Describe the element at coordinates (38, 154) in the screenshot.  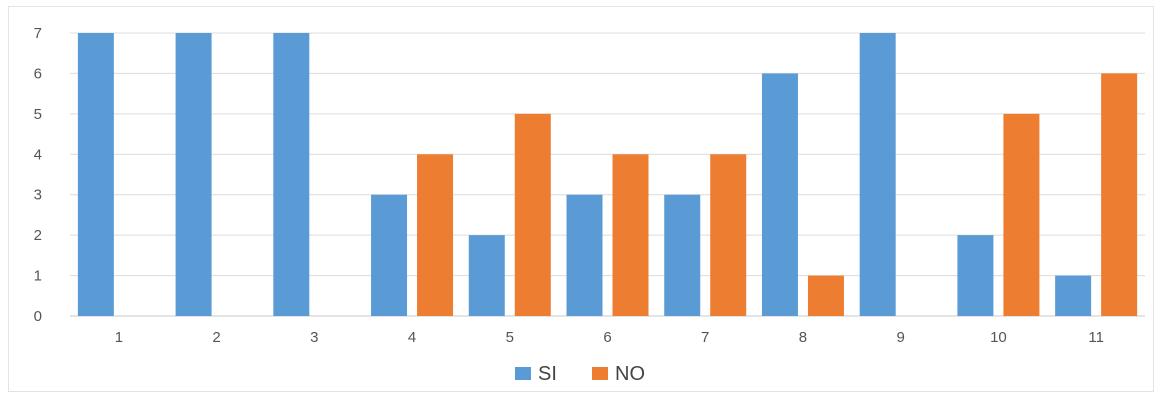
I see `y-tick-label: 4` at that location.